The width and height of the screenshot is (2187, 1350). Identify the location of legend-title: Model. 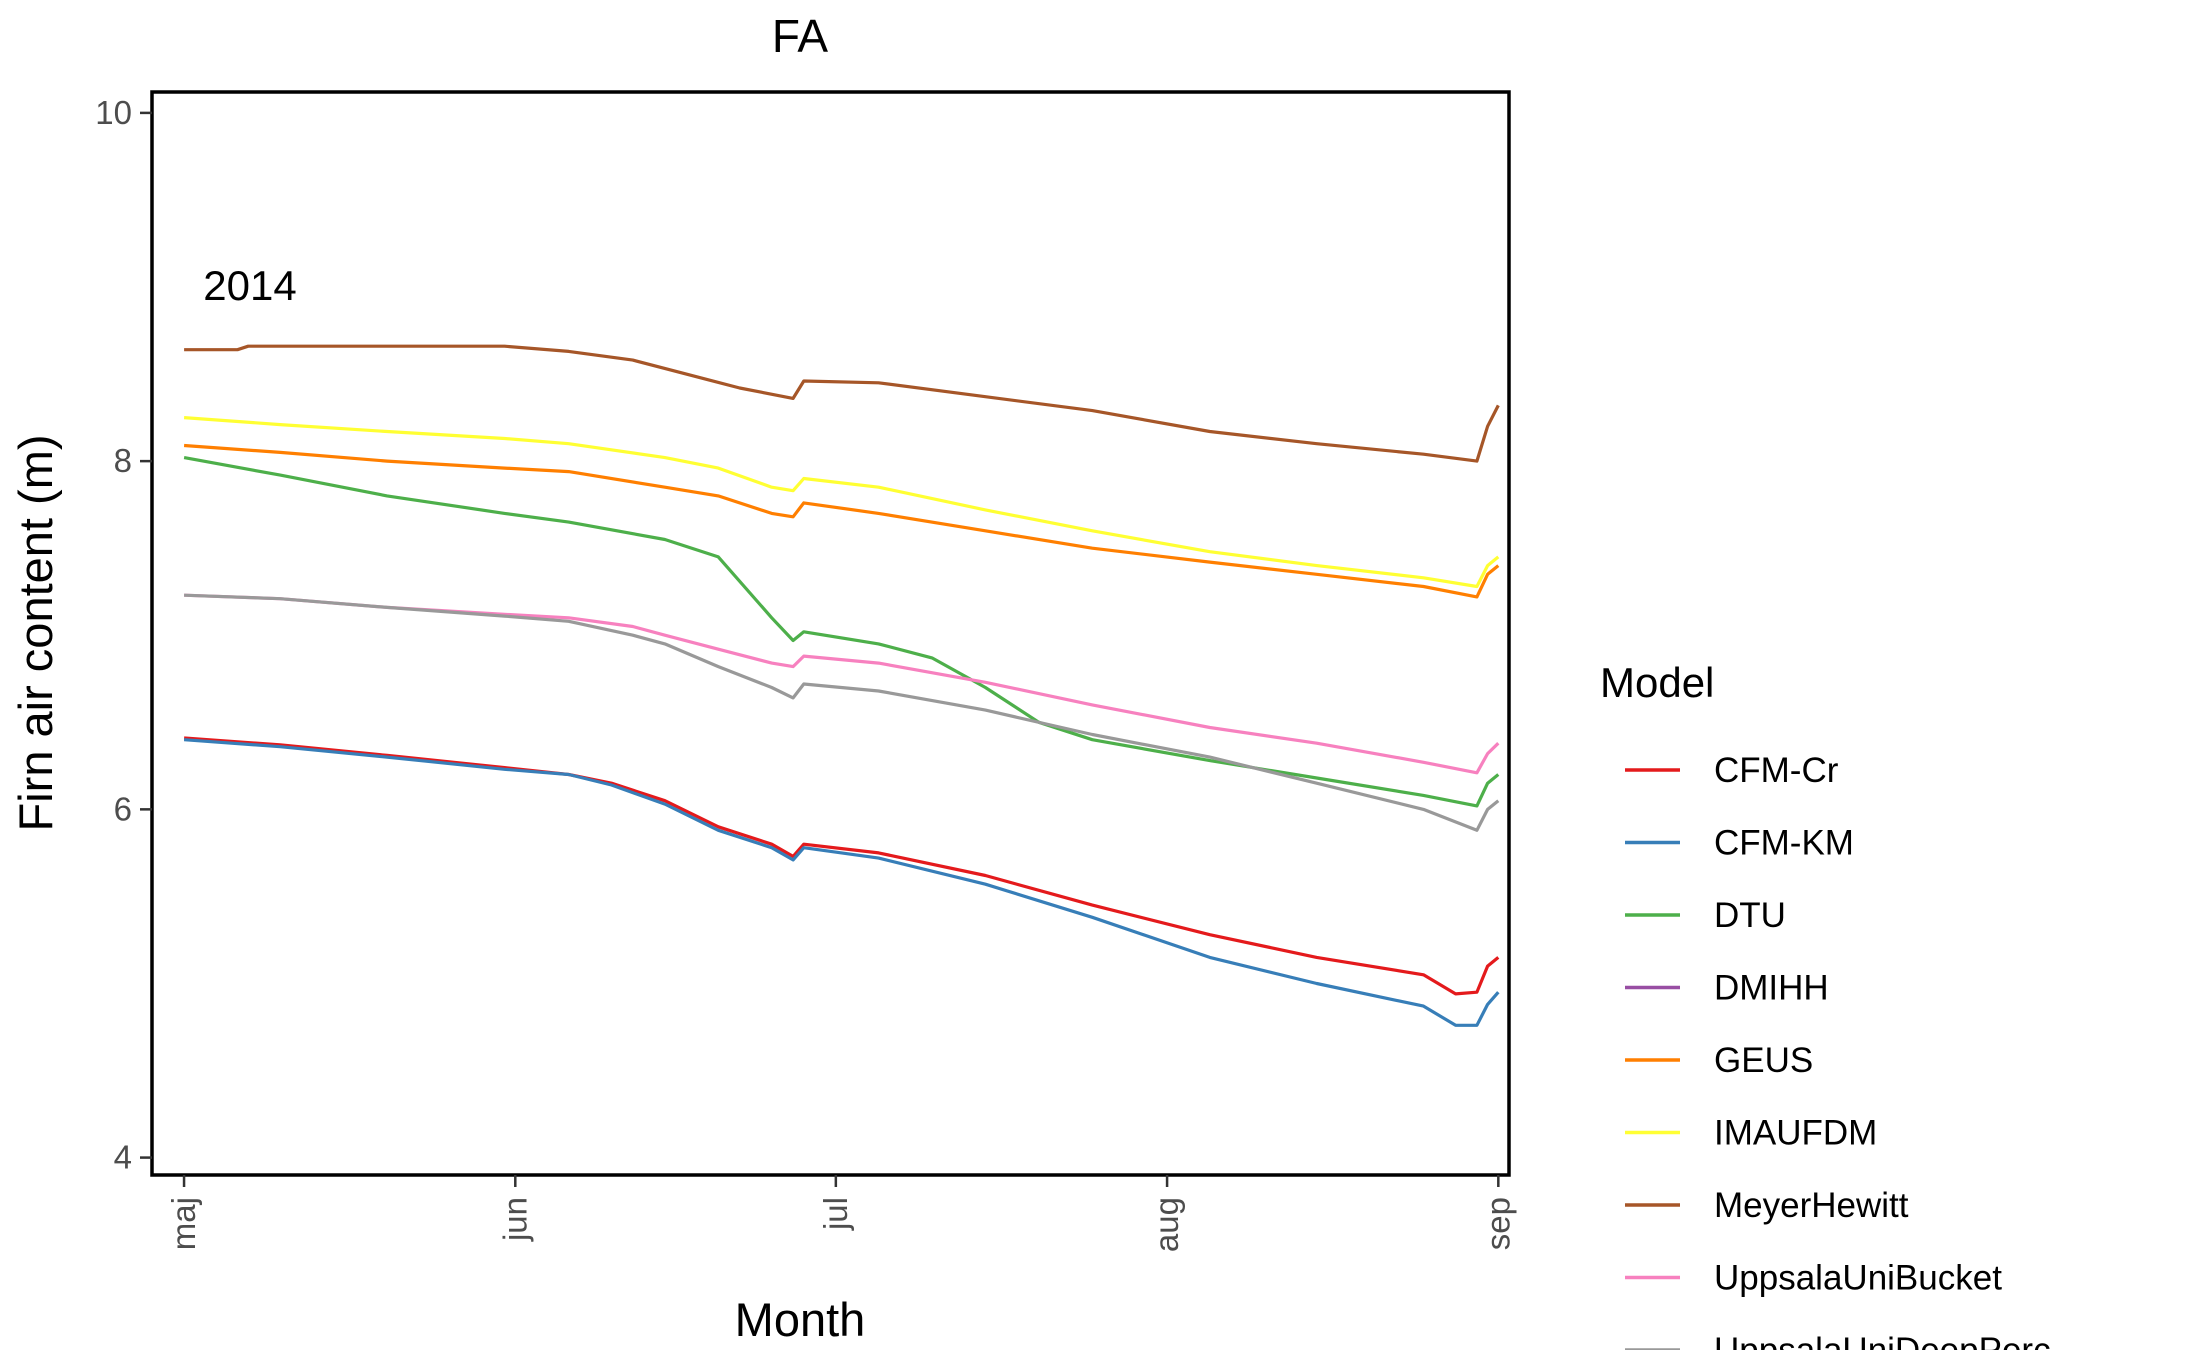
(1657, 682).